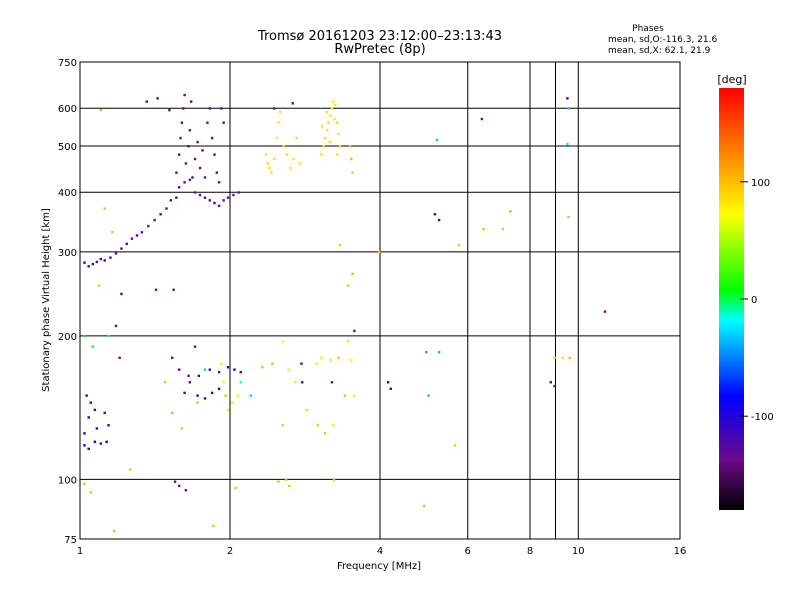 Image resolution: width=800 pixels, height=600 pixels. I want to click on chart-title: Tromsø 20161203 23:12:00–23:13:43, so click(379, 36).